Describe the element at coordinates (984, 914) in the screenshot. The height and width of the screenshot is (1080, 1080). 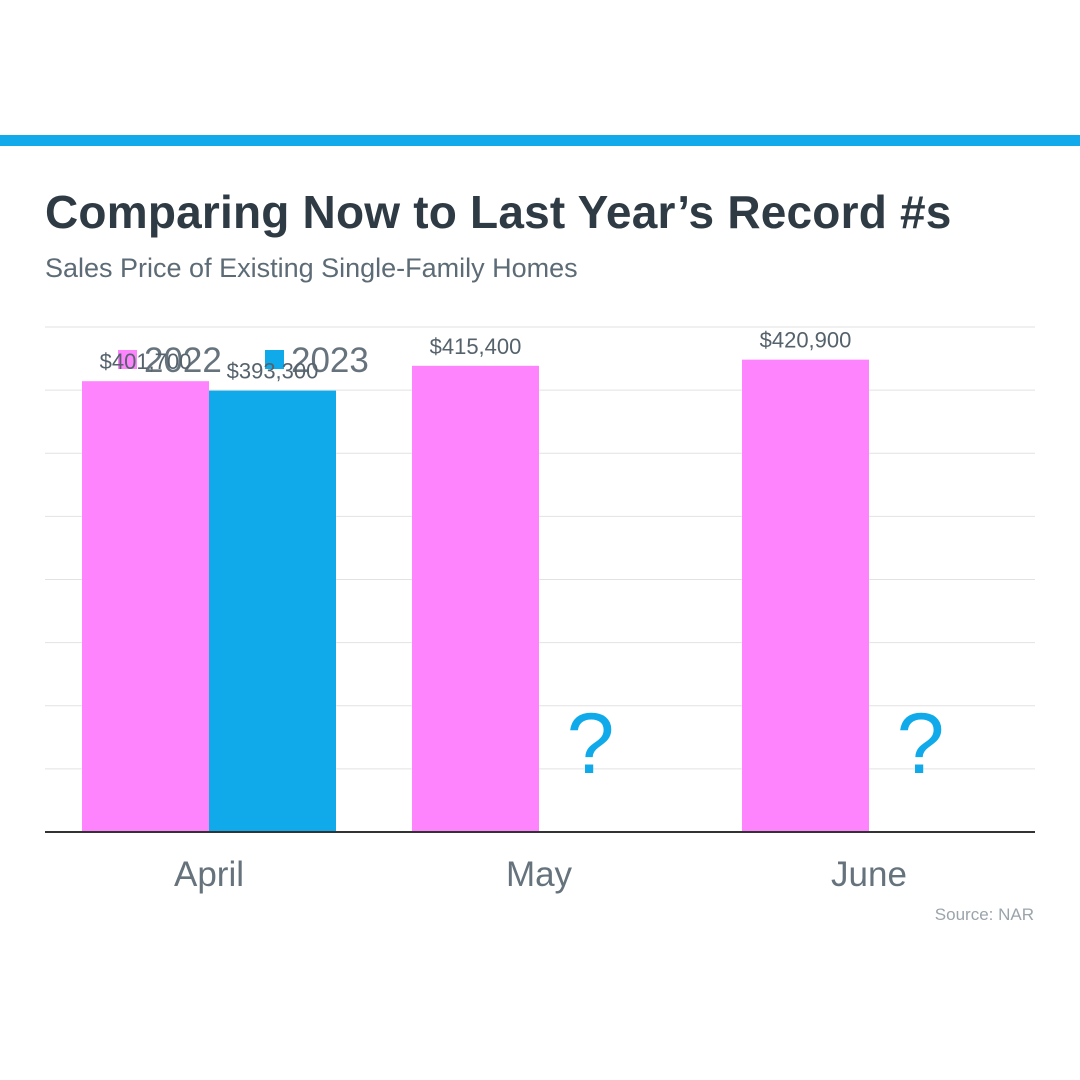
I see `source-note: Source: NAR` at that location.